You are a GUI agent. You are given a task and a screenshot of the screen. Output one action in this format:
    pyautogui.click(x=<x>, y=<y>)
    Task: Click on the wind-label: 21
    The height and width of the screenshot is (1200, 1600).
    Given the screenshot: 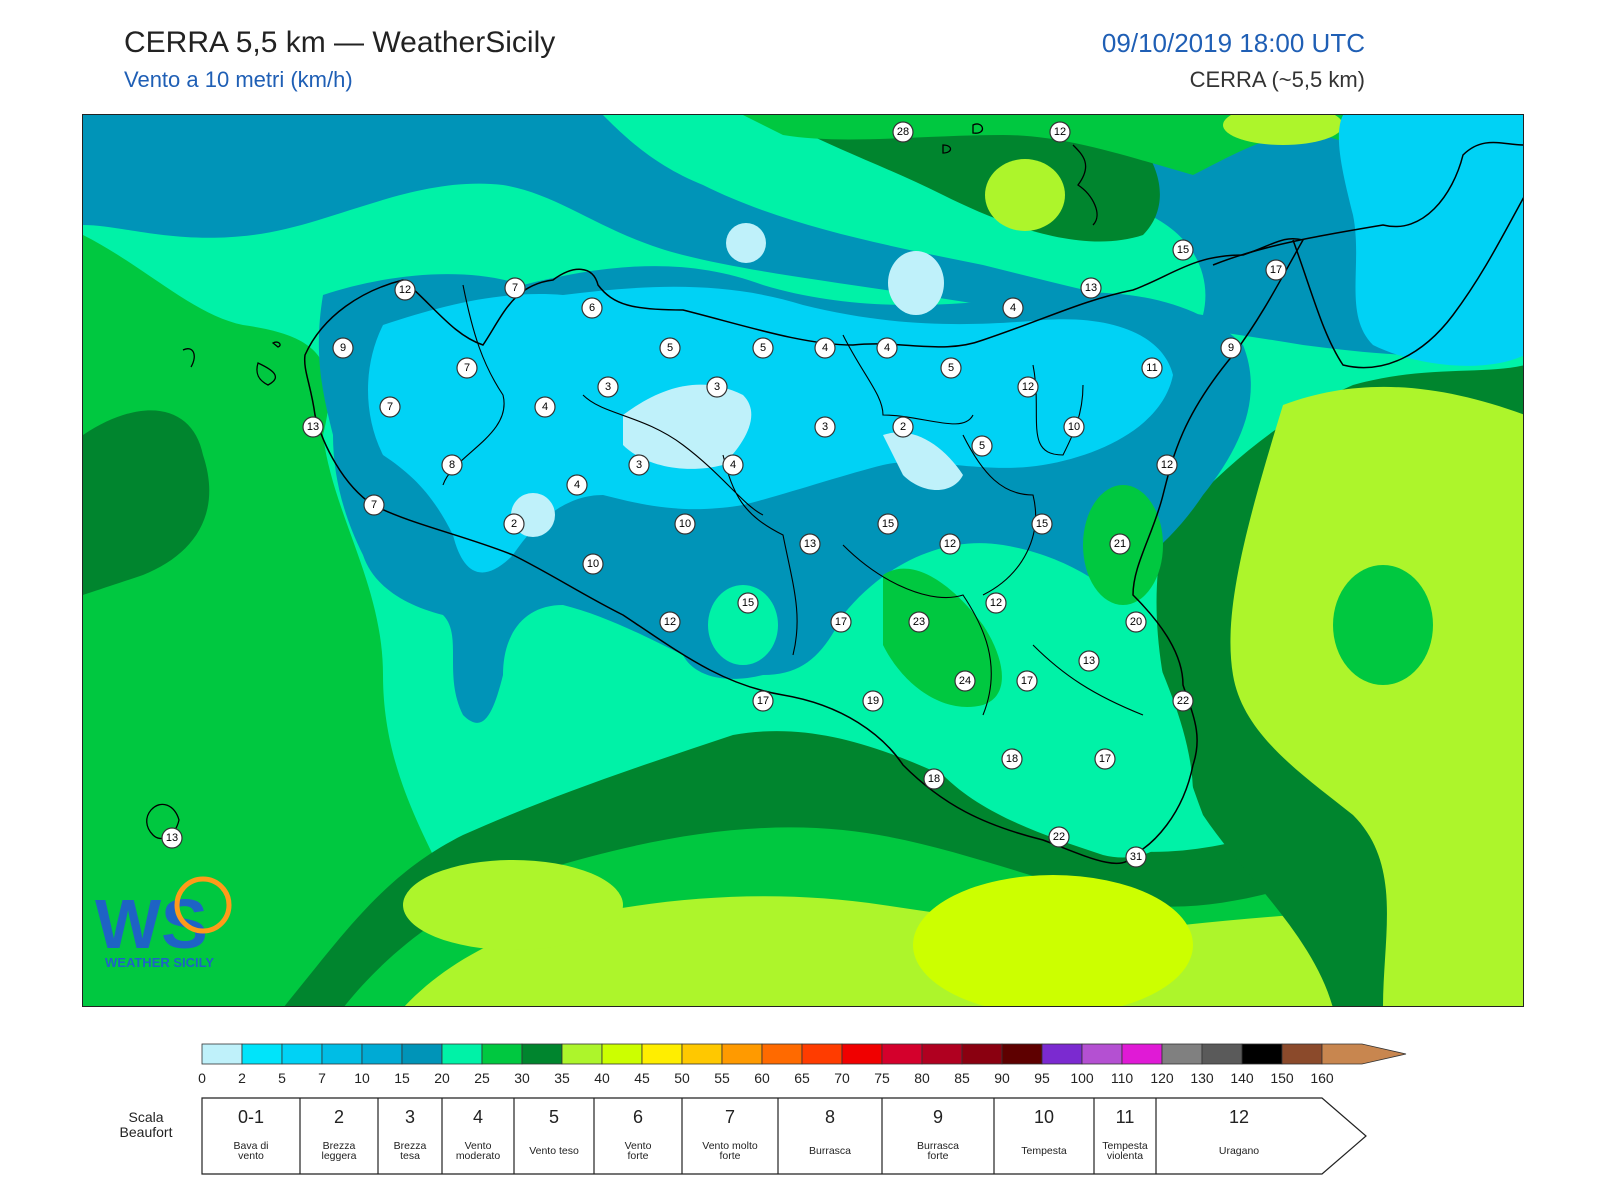 What is the action you would take?
    pyautogui.click(x=1120, y=544)
    